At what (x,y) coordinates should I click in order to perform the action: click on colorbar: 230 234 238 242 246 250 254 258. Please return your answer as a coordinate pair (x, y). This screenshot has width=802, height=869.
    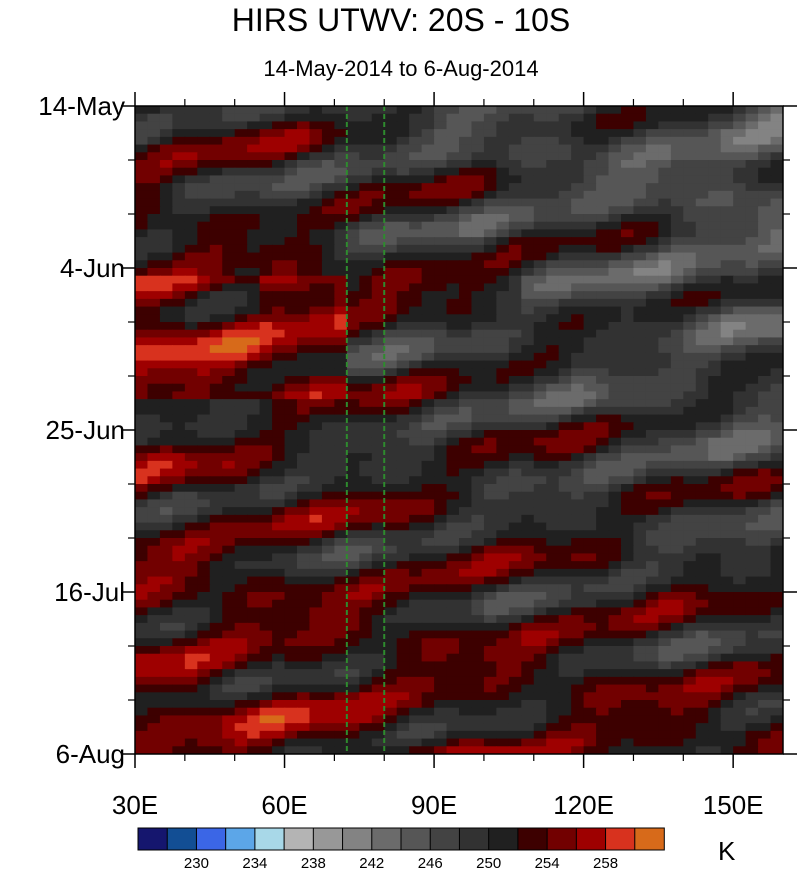
    Looking at the image, I should click on (401, 848).